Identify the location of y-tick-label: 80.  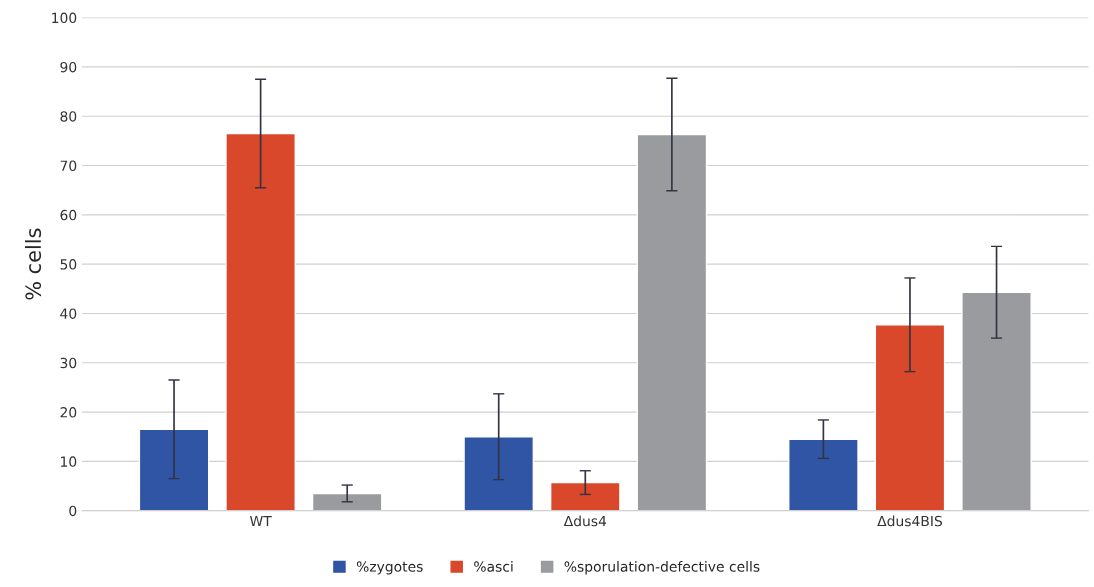
(68, 116).